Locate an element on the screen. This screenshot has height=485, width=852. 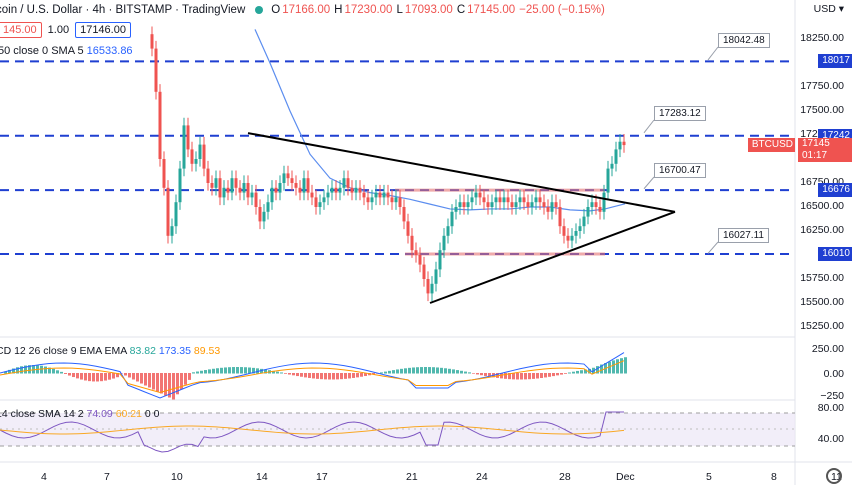
sma-legend: 50 close 0 SMA 5 16533.86 is located at coordinates (66, 51).